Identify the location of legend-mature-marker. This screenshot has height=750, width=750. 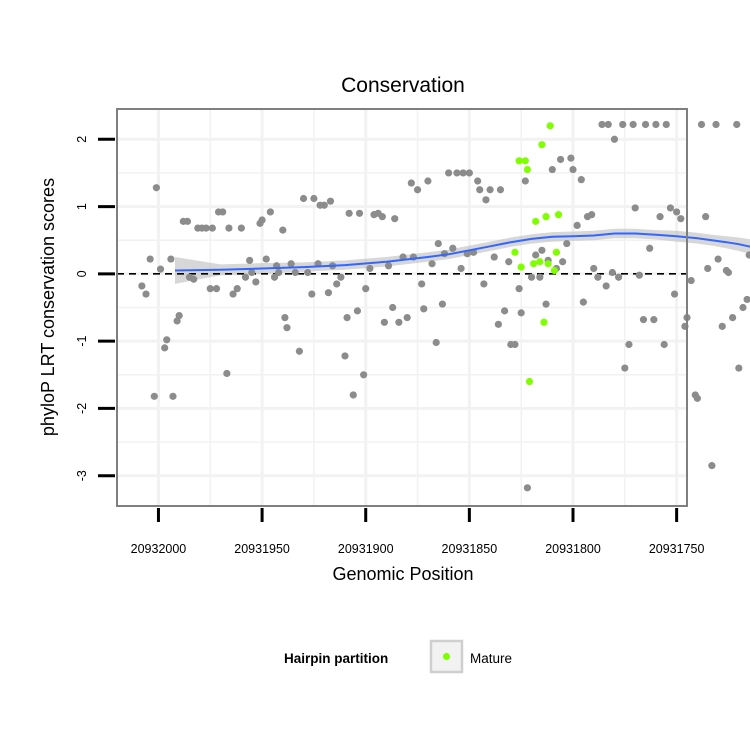
(446, 656).